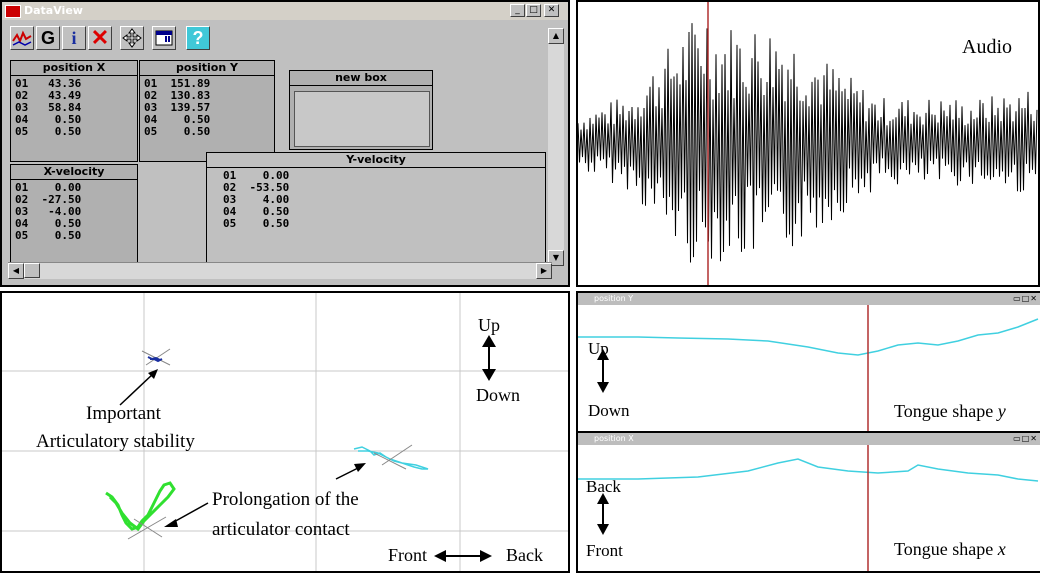  I want to click on row: 01 43.36, so click(48, 83).